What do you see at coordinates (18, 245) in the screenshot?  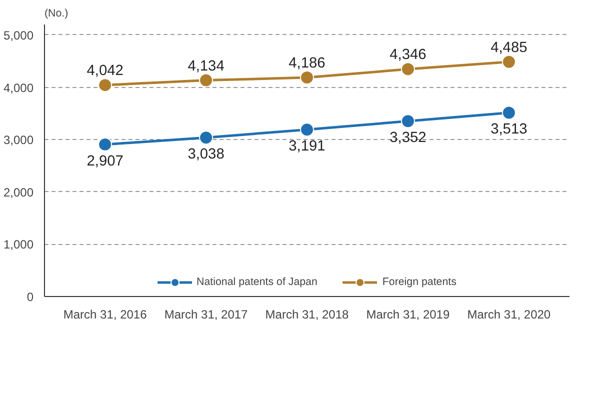 I see `y-tick-label: 1,000` at bounding box center [18, 245].